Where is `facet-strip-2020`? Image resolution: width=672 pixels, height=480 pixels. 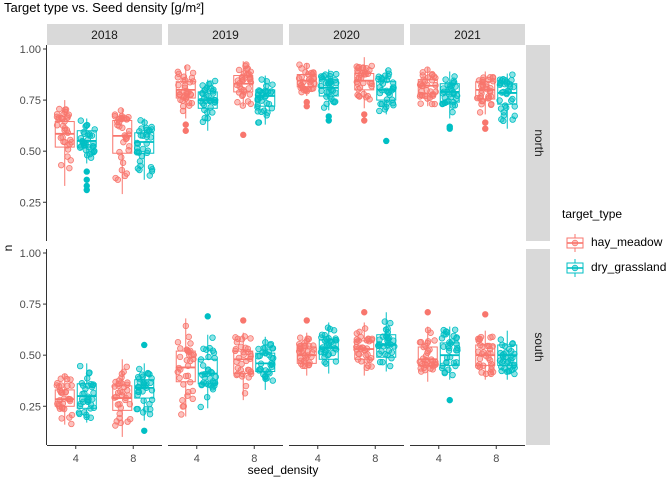
facet-strip-2020 is located at coordinates (346, 34).